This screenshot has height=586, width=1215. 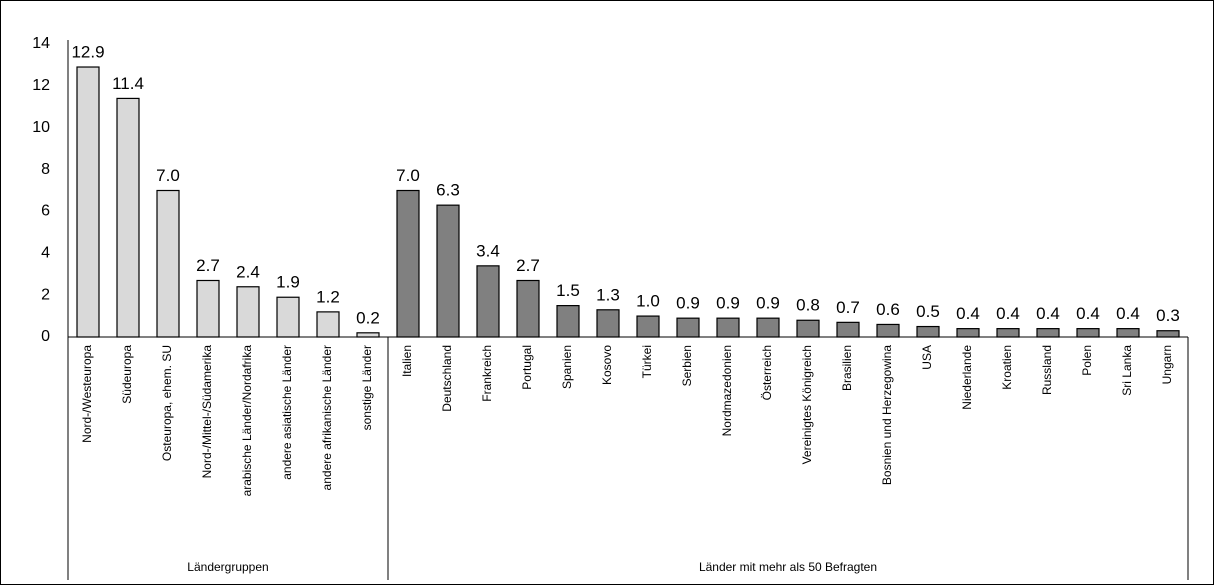 I want to click on y-tick-label: 4, so click(x=45, y=253).